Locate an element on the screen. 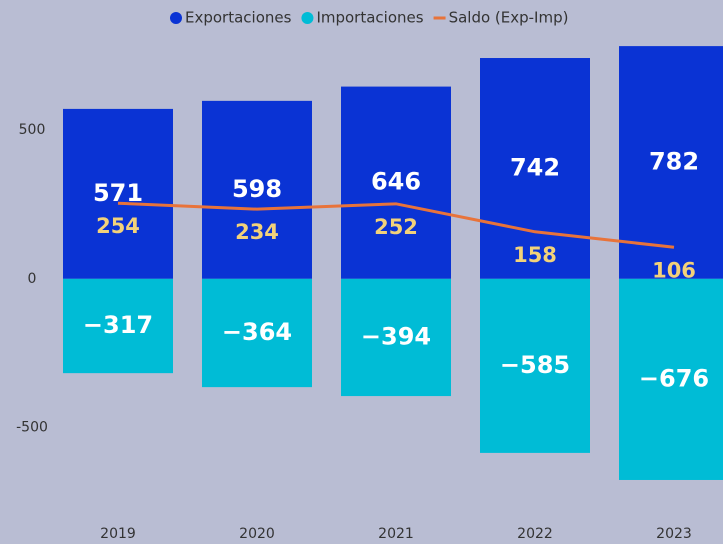  value-label: 598 is located at coordinates (257, 189).